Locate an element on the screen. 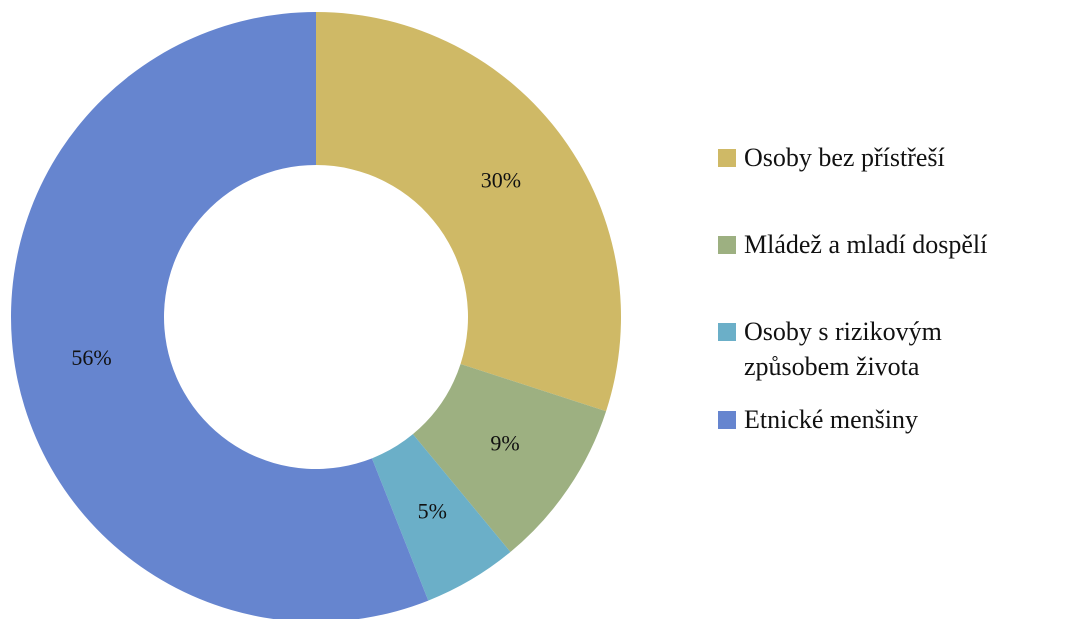 The width and height of the screenshot is (1083, 619). legend-label: Osoby bez přístřeší is located at coordinates (844, 157).